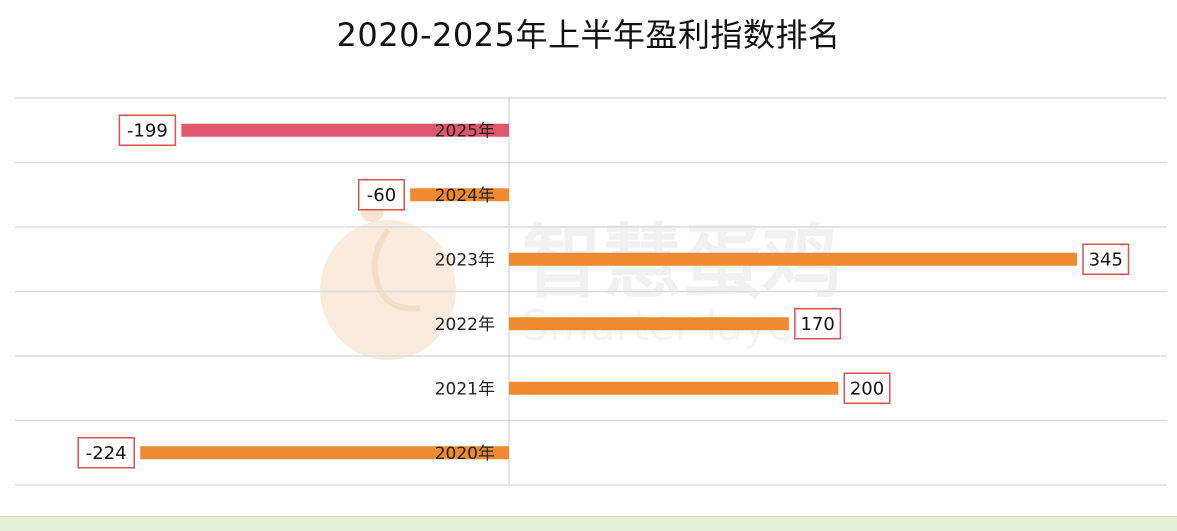 Image resolution: width=1177 pixels, height=531 pixels. I want to click on data-label-group: 200, so click(867, 388).